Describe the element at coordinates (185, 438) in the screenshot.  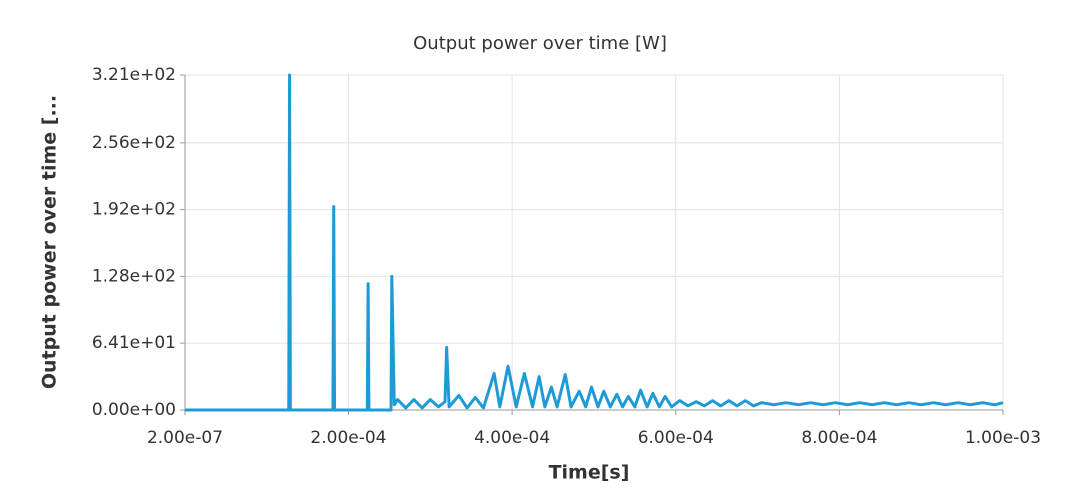
I see `x-tick-label: 2.00e-07` at that location.